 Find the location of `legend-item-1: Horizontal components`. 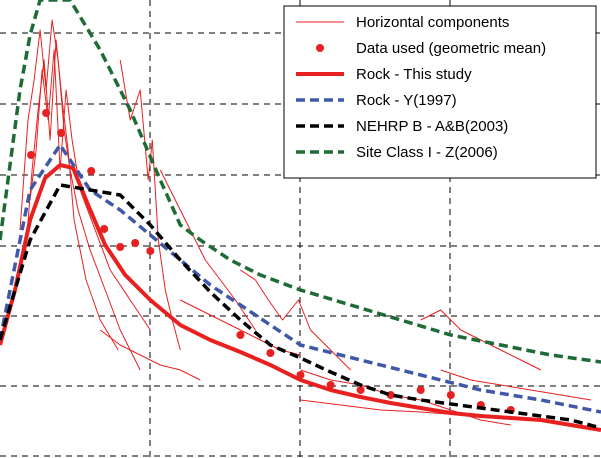

legend-item-1: Horizontal components is located at coordinates (402, 22).